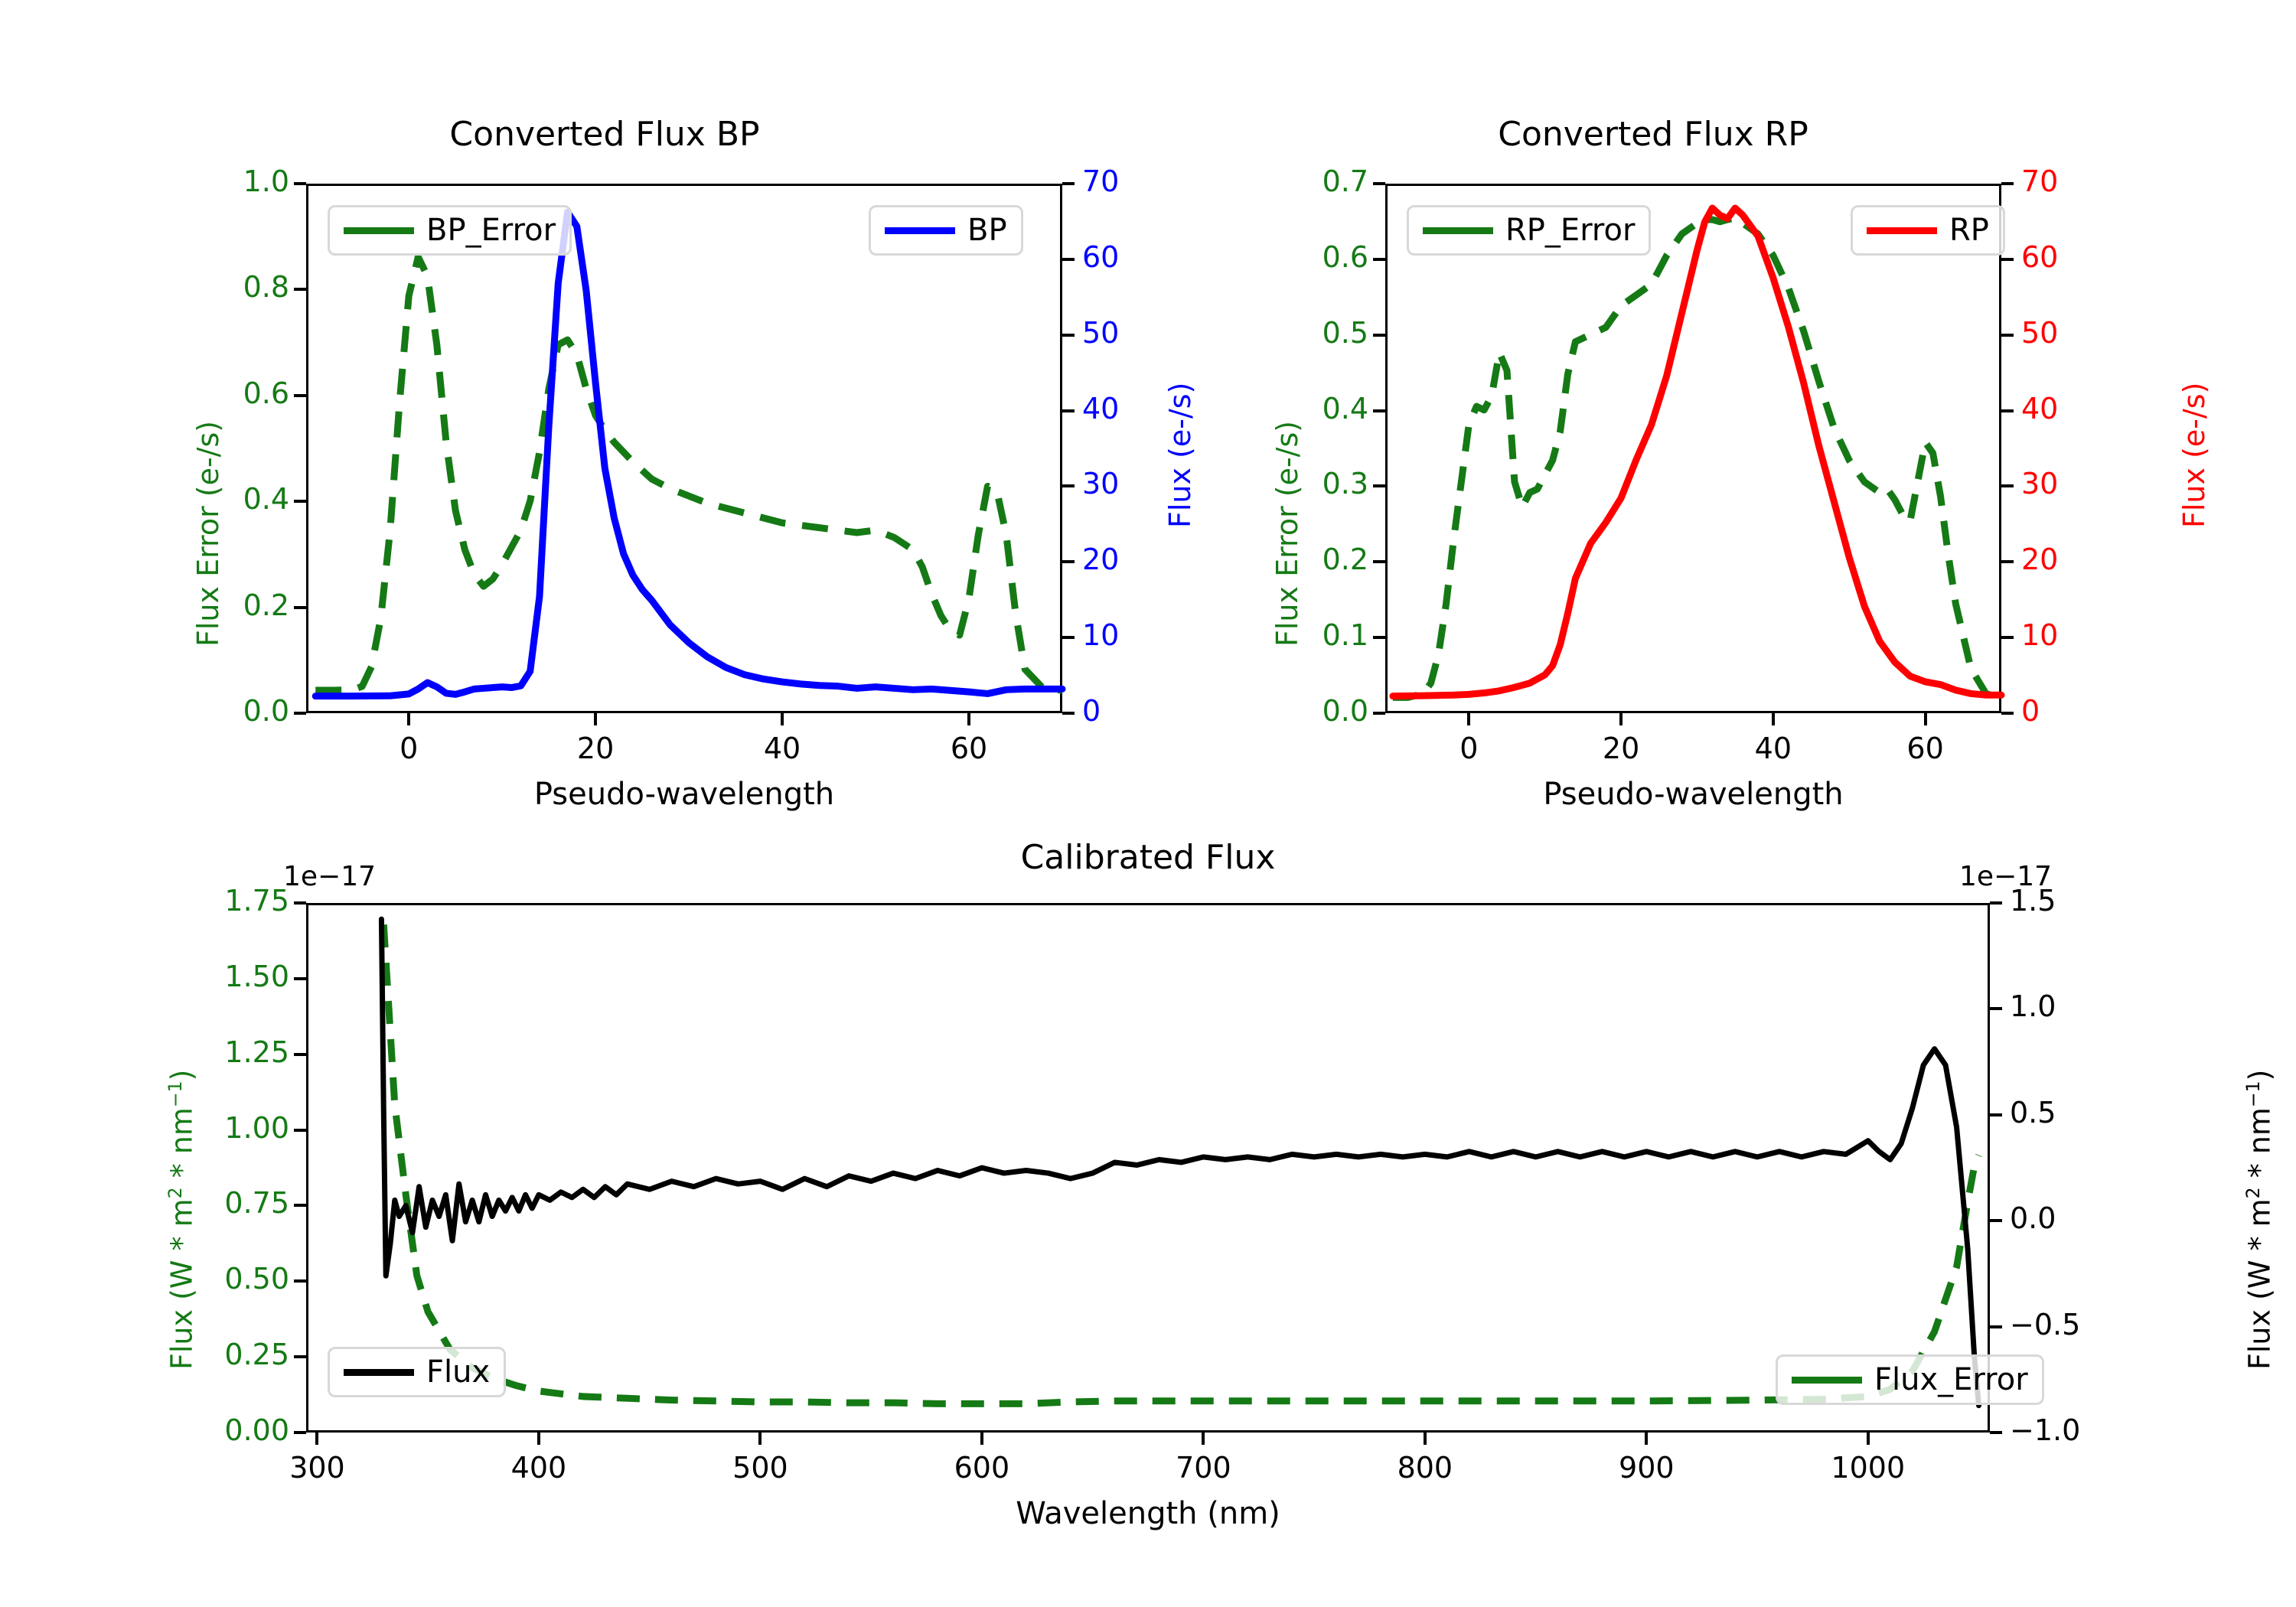 This screenshot has height=1607, width=2296. I want to click on tick-label: 50, so click(1101, 332).